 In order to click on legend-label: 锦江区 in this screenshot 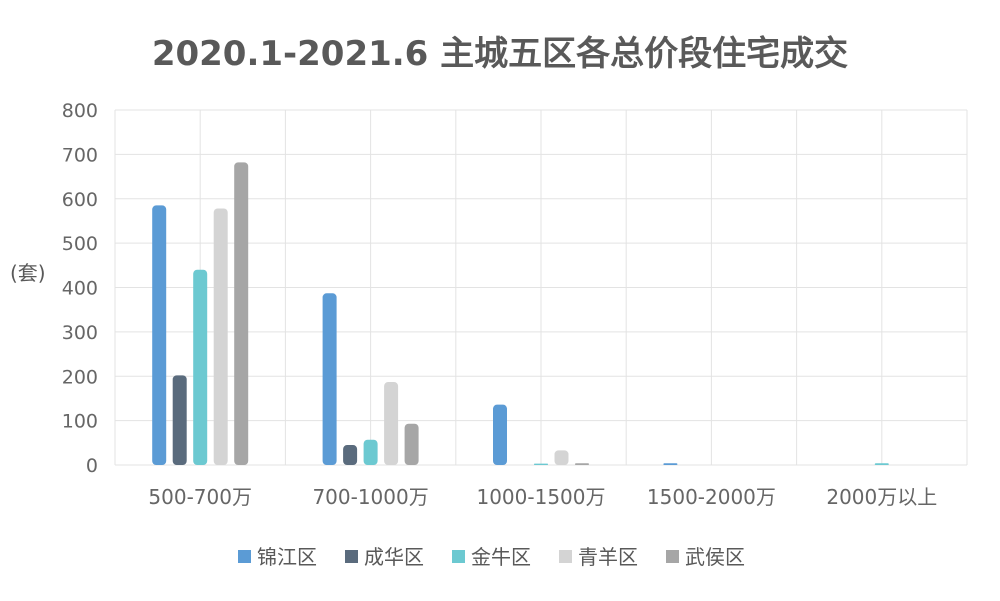, I will do `click(287, 557)`.